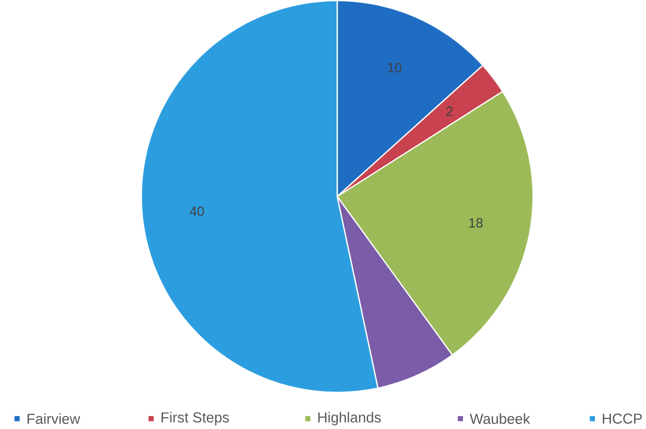 The image size is (646, 429). Describe the element at coordinates (476, 223) in the screenshot. I see `data-label: 18` at that location.